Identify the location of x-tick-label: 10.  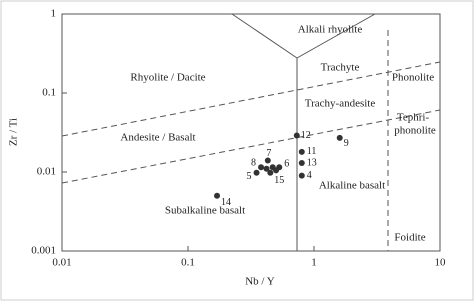
(441, 263).